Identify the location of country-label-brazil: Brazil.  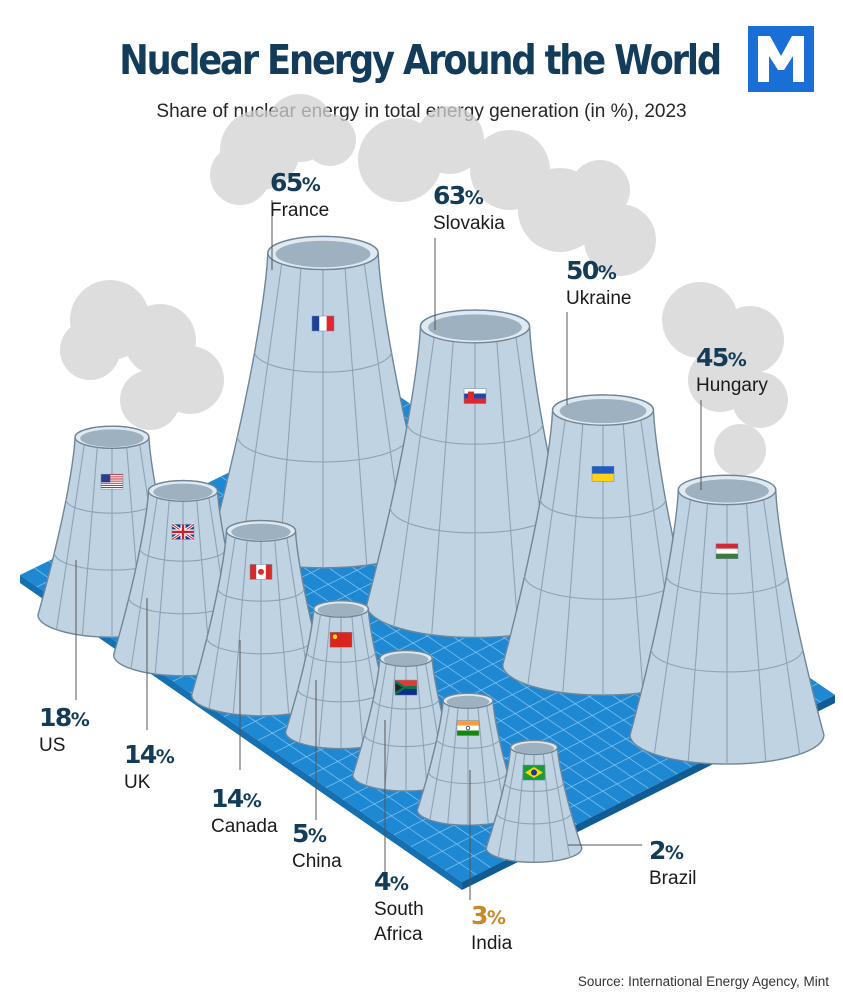
(673, 878).